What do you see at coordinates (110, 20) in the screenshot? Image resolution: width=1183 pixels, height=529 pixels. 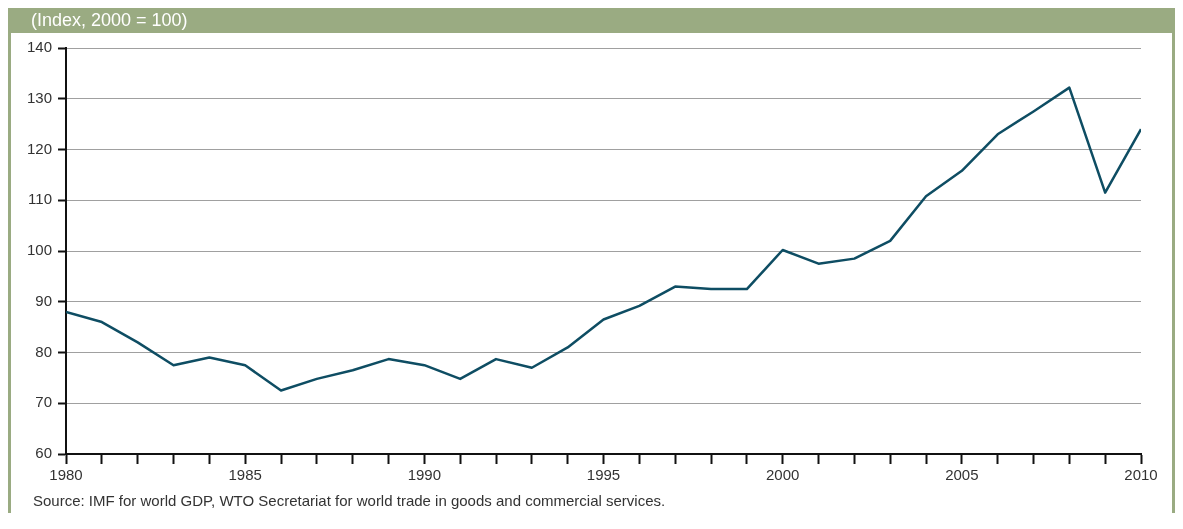 I see `chart-subtitle: (Index, 2000 = 100)` at bounding box center [110, 20].